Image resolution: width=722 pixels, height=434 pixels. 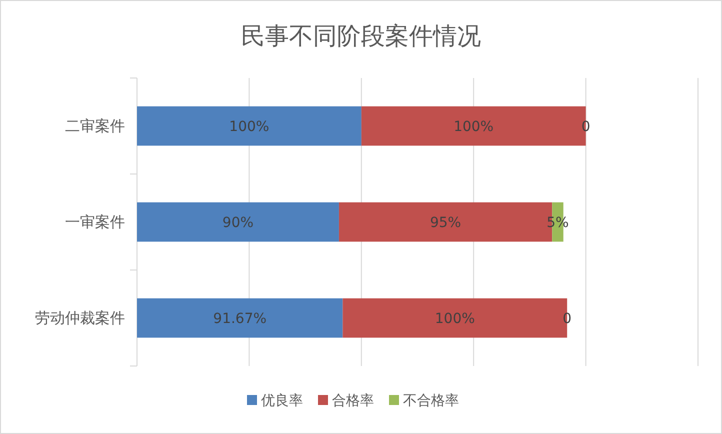 I want to click on chart-title: 民事不同阶段案件情况, so click(x=361, y=36).